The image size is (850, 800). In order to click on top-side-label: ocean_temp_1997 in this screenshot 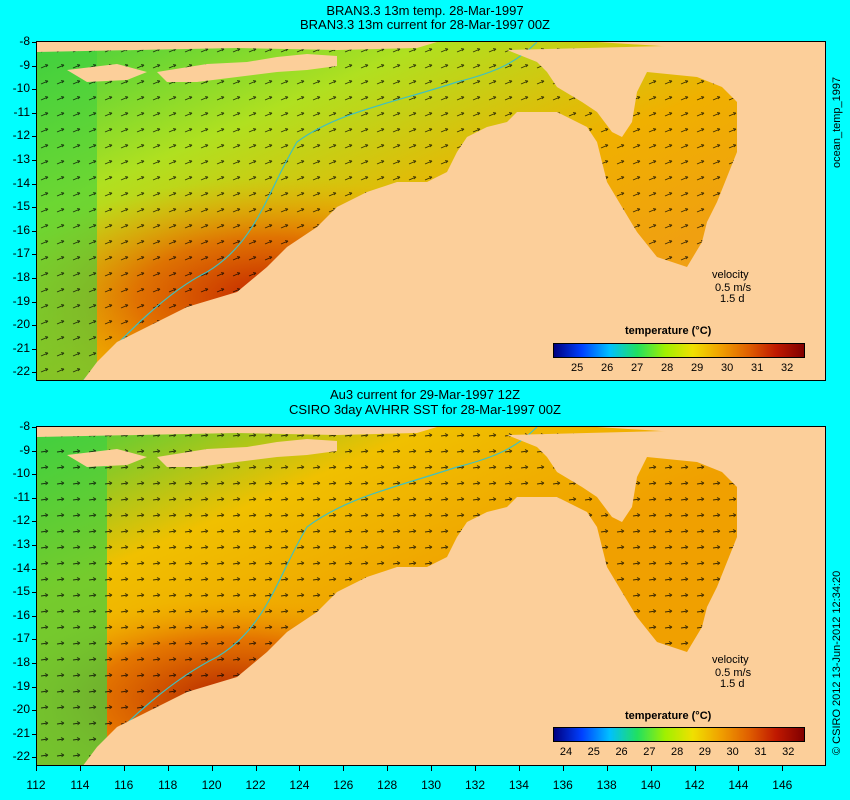, I will do `click(837, 122)`.